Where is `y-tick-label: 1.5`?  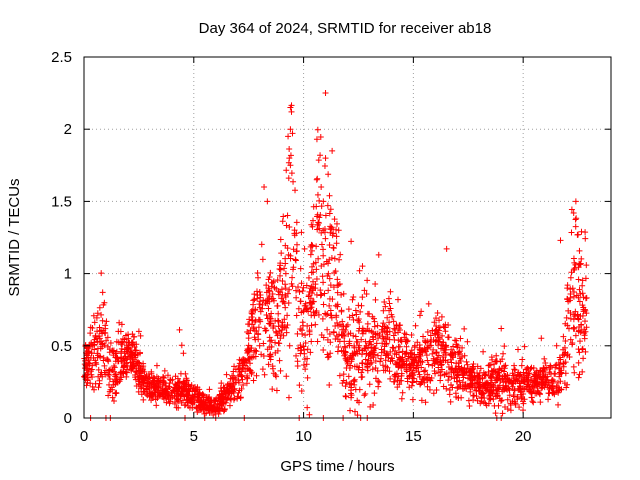
y-tick-label: 1.5 is located at coordinates (61, 201).